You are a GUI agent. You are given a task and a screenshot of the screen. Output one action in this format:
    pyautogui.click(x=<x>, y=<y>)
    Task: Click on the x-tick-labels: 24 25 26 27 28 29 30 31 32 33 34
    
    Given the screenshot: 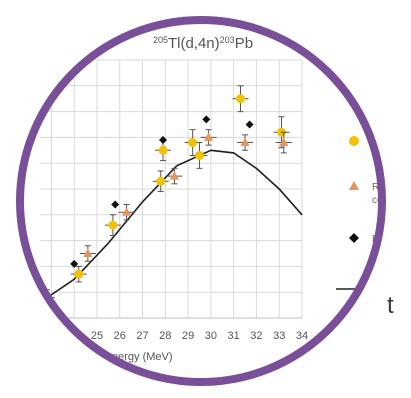 What is the action you would take?
    pyautogui.click(x=188, y=336)
    